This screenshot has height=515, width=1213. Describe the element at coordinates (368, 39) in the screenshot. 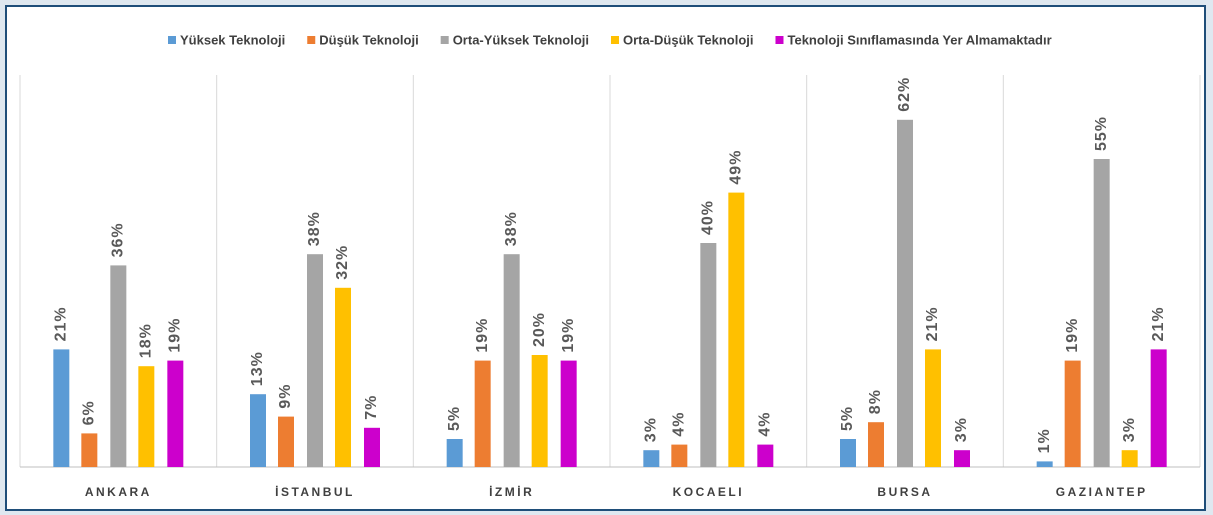

I see `legend-label: Düşük Teknoloji` at that location.